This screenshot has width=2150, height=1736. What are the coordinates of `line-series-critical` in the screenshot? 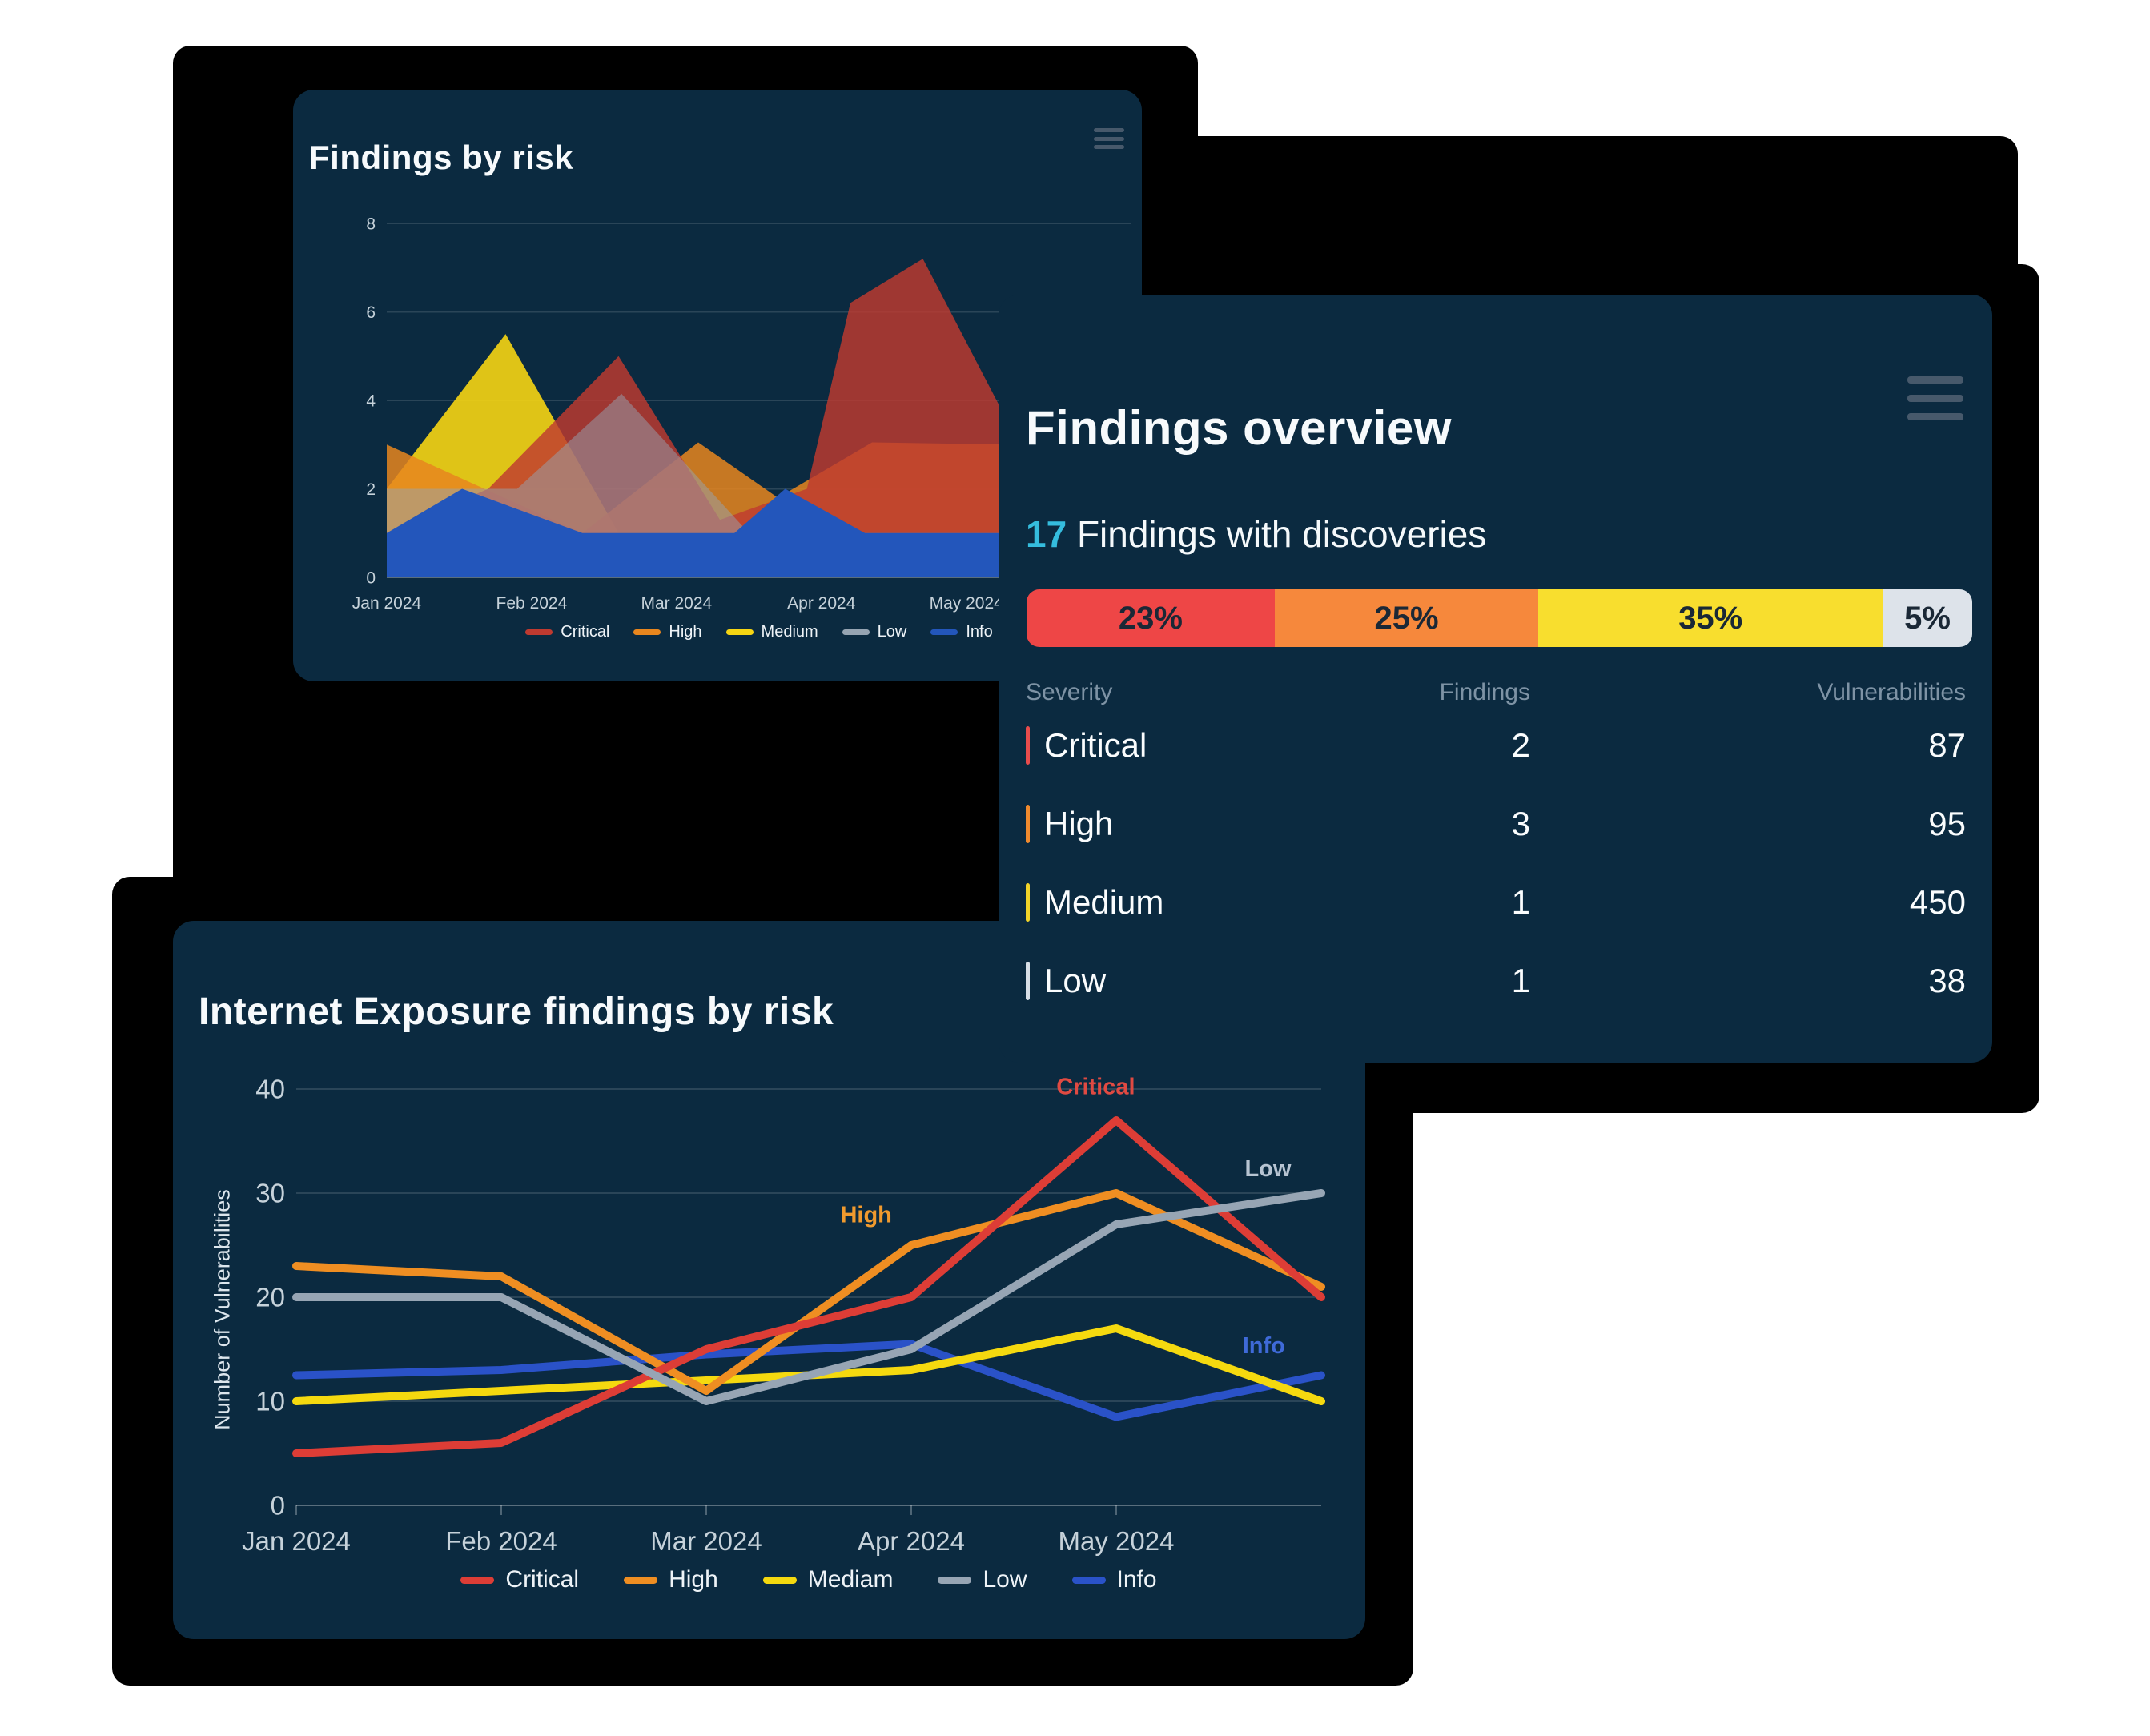 It's located at (809, 1286).